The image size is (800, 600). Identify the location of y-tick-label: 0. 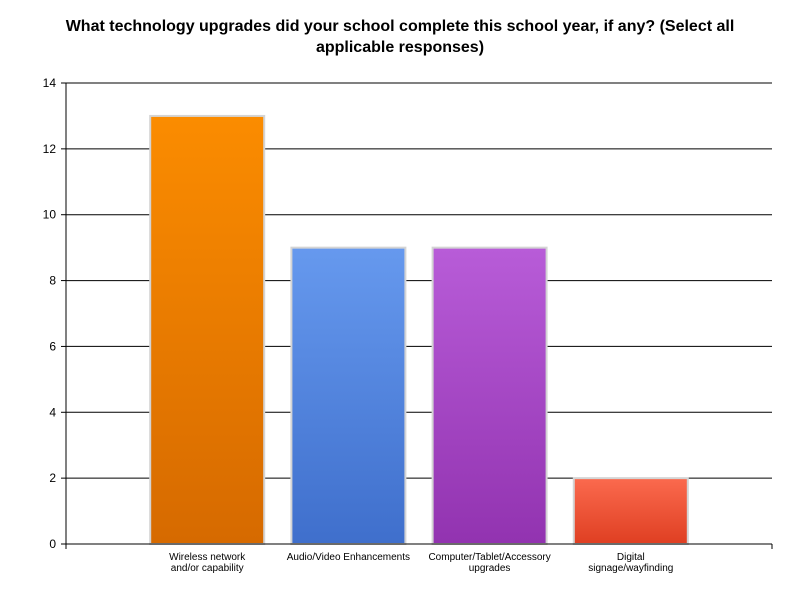
(52, 544).